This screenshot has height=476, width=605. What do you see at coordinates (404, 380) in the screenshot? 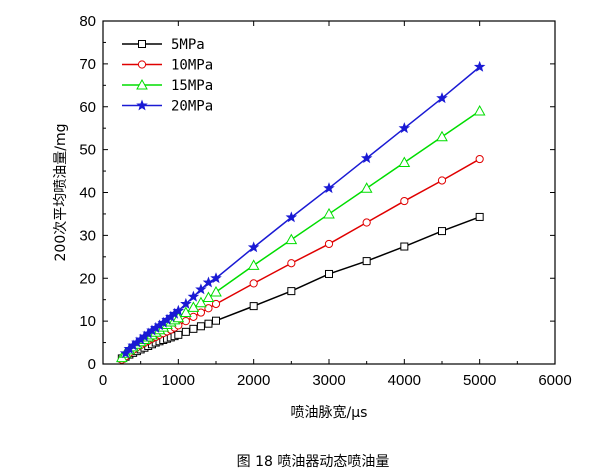
I see `x-tick-label: 4000` at bounding box center [404, 380].